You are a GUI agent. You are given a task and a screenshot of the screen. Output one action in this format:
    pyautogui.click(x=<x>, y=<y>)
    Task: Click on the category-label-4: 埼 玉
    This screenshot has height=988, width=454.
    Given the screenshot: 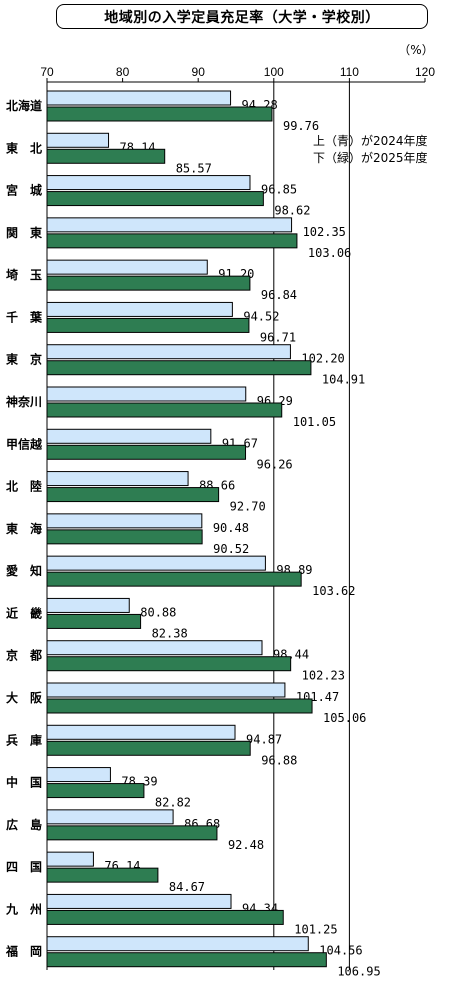 What is the action you would take?
    pyautogui.click(x=24, y=274)
    